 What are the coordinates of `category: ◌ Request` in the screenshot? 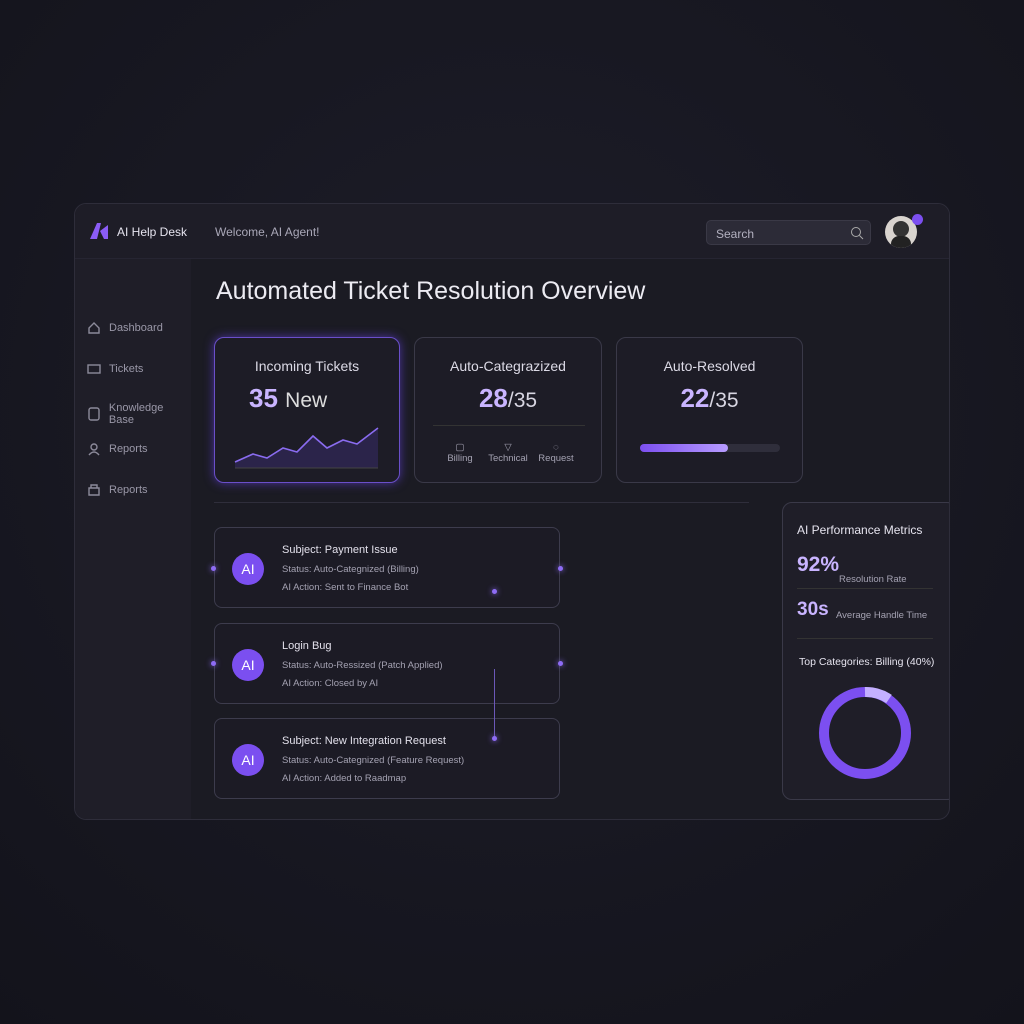 It's located at (556, 453).